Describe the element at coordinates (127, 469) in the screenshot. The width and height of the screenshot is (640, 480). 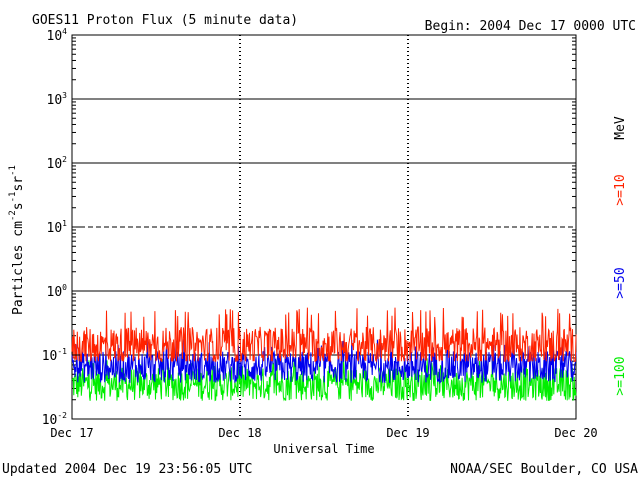
I see `updated-time: Updated 2004 Dec 19 23:56:05 UTC` at that location.